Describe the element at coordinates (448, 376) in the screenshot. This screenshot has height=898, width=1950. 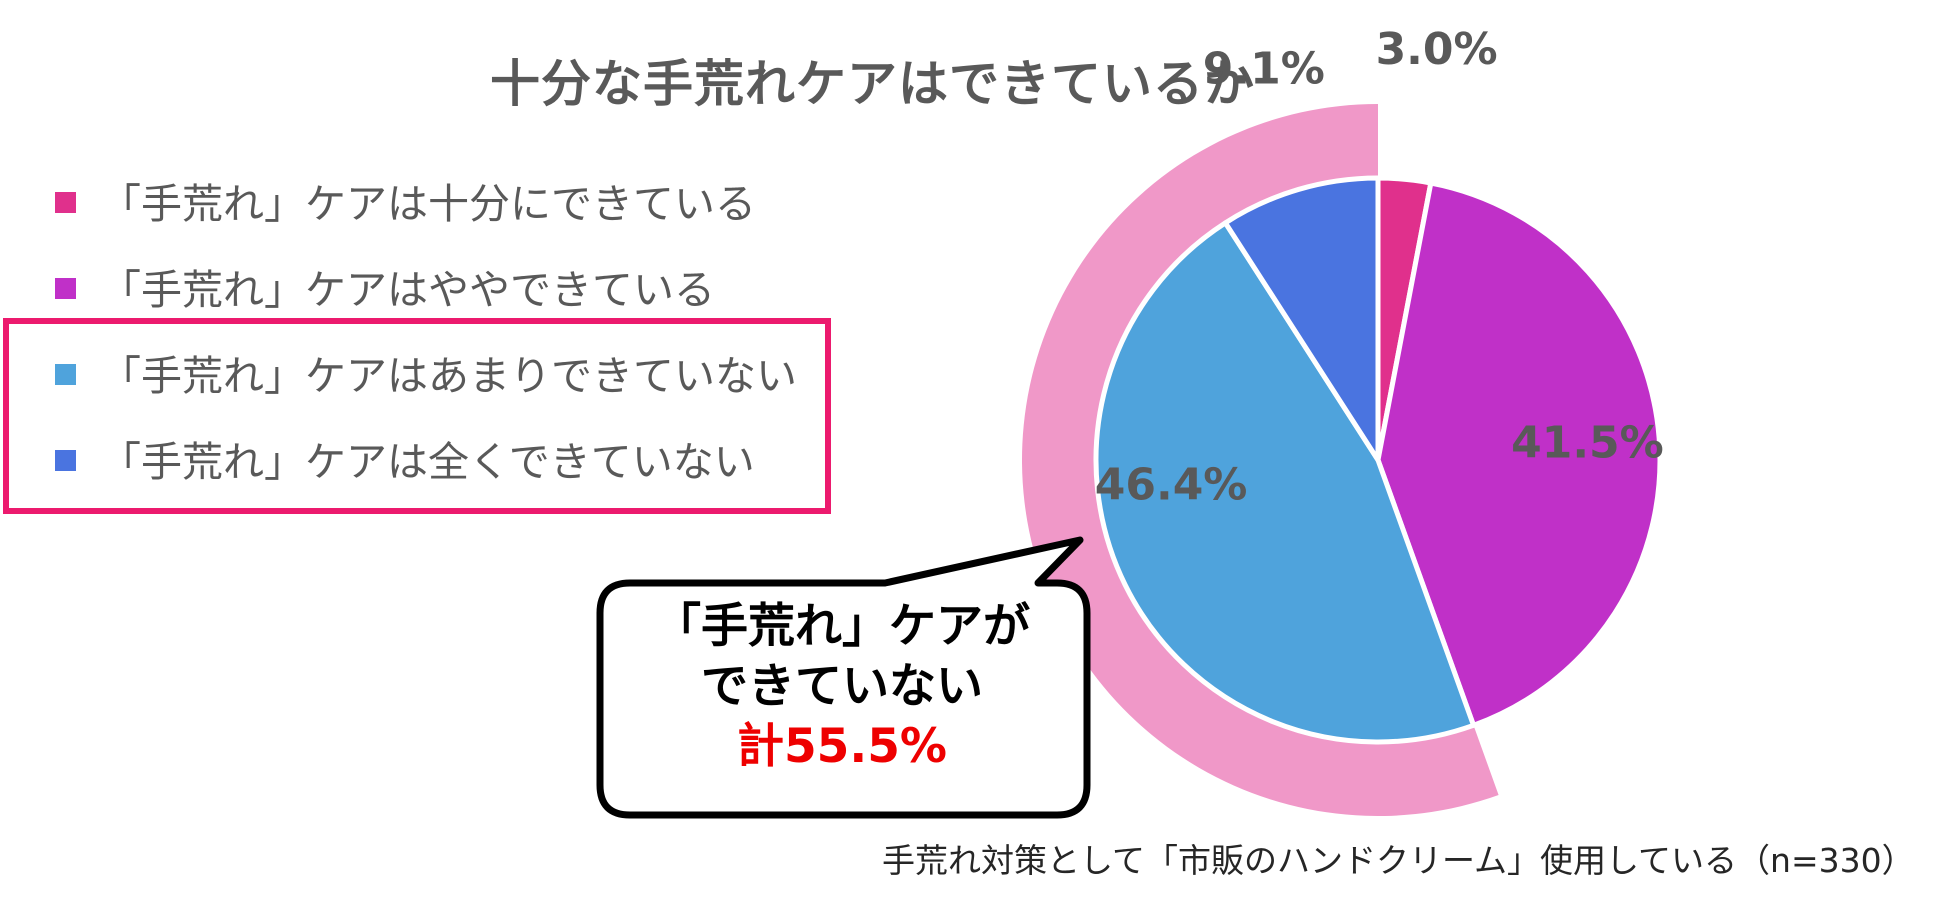
I see `legend-label: 「手荒れ」ケアはあまりできていない` at that location.